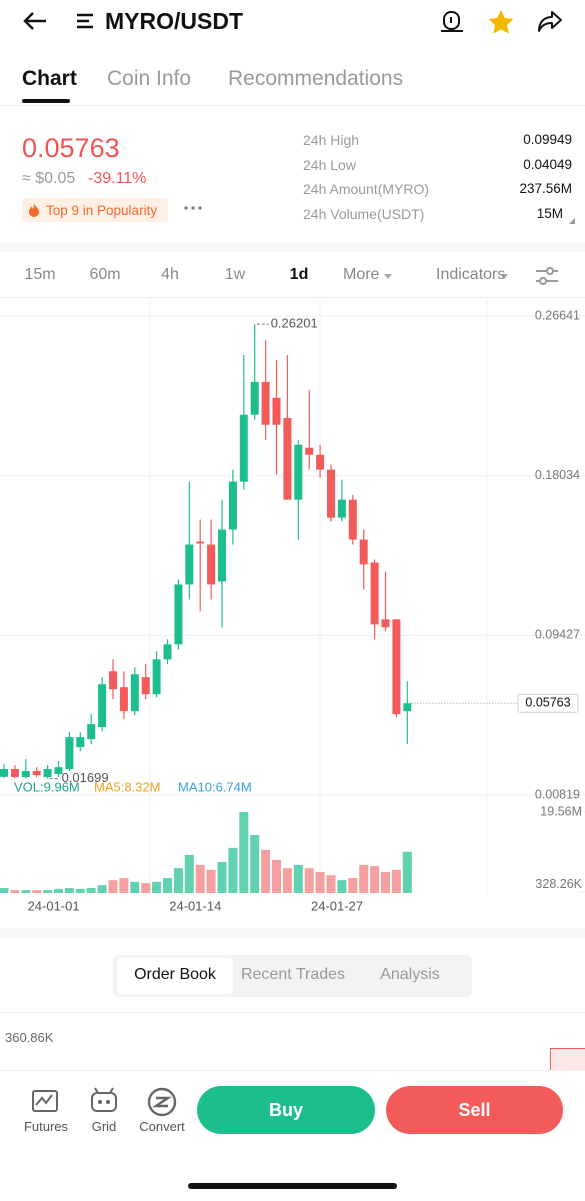 The width and height of the screenshot is (585, 1201). What do you see at coordinates (329, 164) in the screenshot?
I see `stat-label: 24h Low` at bounding box center [329, 164].